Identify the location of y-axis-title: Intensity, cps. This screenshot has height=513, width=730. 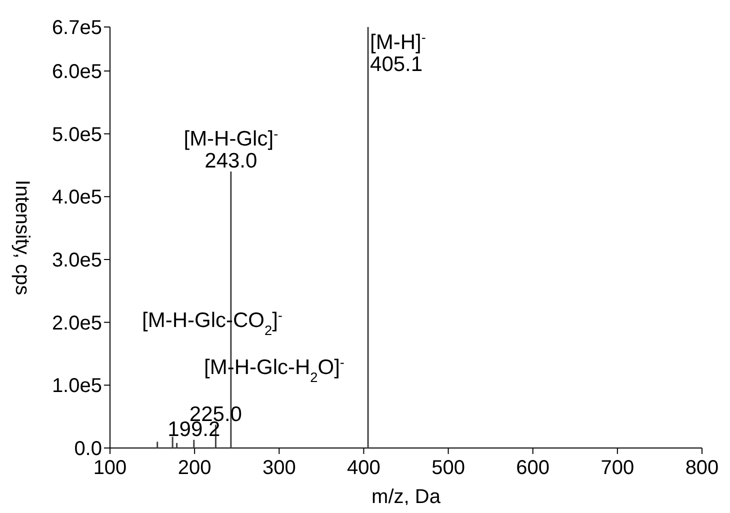
(22, 238).